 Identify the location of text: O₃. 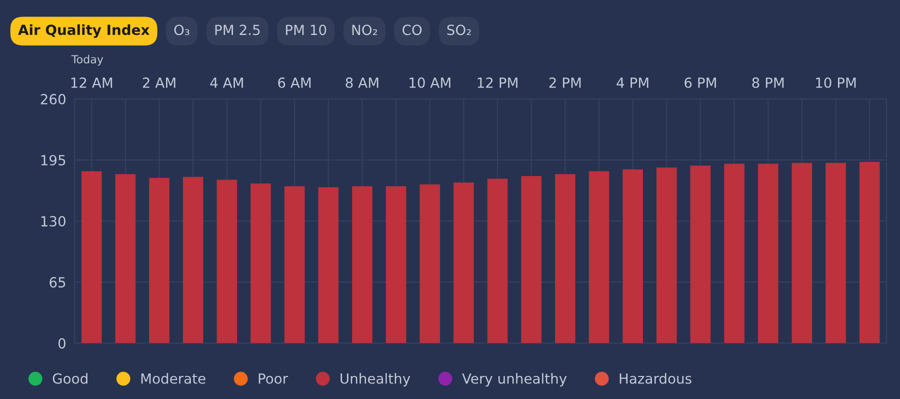
(182, 30).